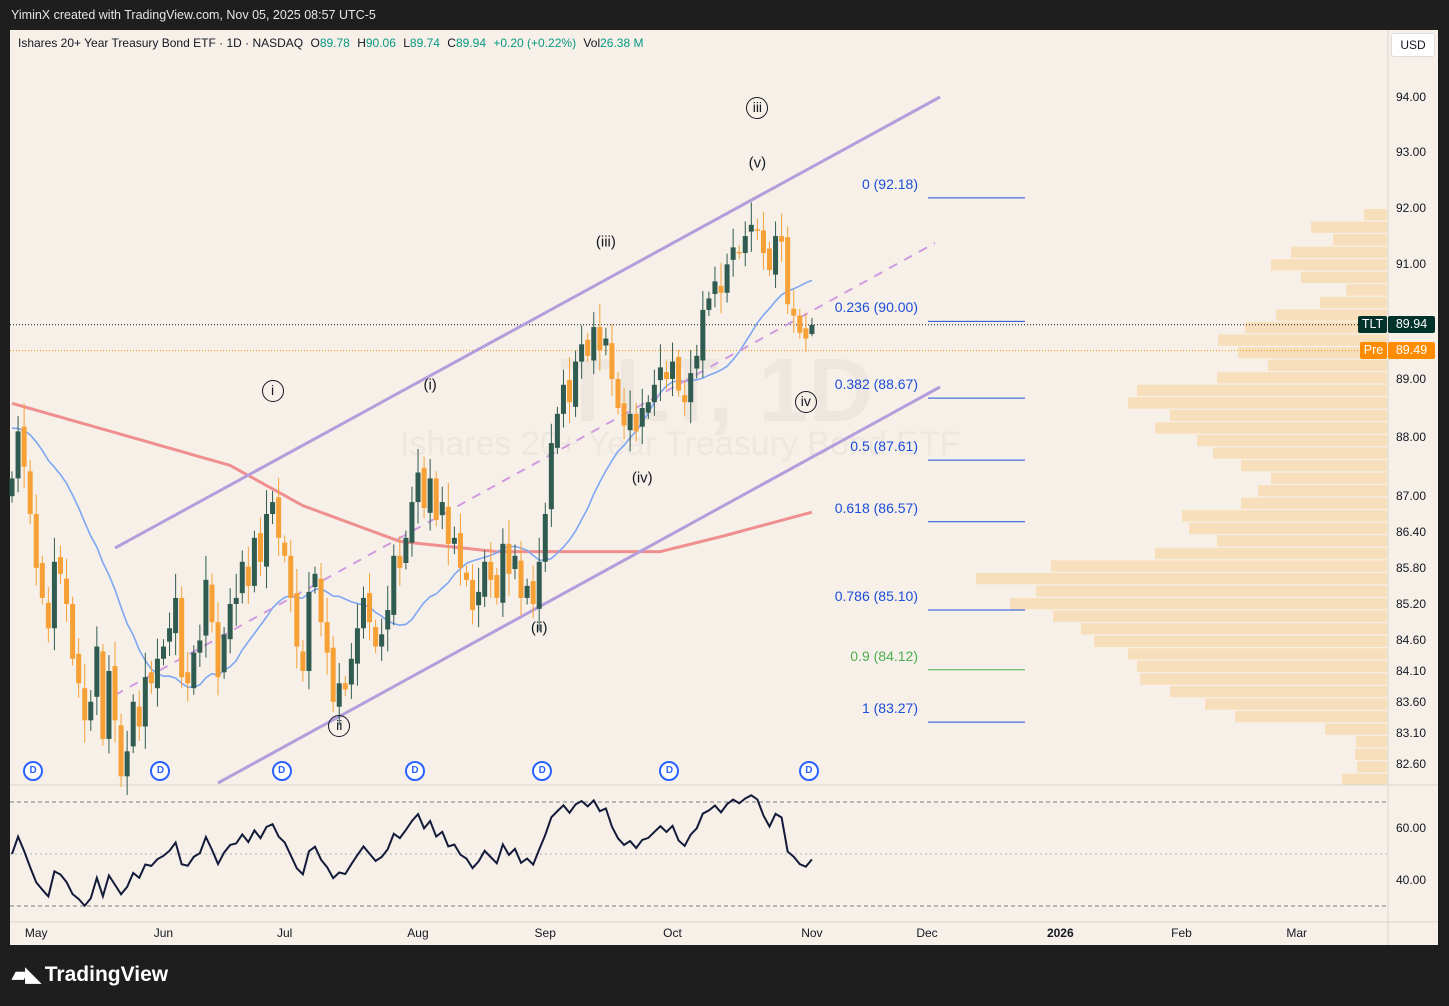 Image resolution: width=1449 pixels, height=1006 pixels. What do you see at coordinates (539, 628) in the screenshot?
I see `wave-label: (ii)` at bounding box center [539, 628].